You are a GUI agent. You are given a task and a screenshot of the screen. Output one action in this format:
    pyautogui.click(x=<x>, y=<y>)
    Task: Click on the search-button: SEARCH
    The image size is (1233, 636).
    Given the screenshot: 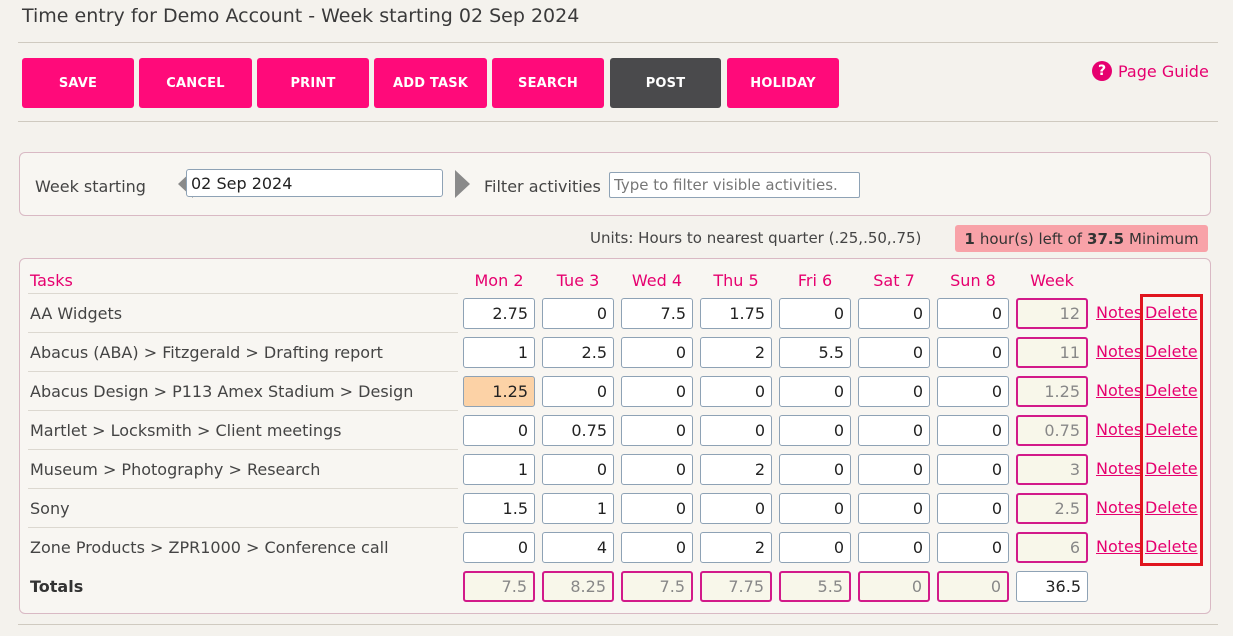 What is the action you would take?
    pyautogui.click(x=548, y=83)
    